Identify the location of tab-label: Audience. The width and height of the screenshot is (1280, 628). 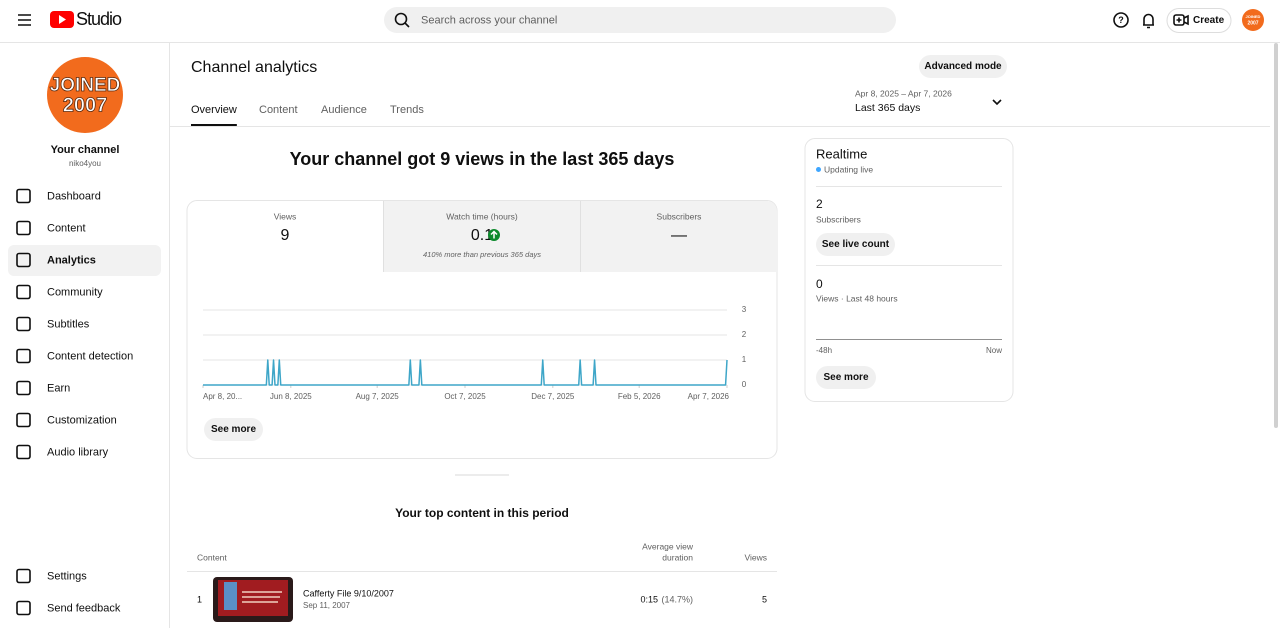
(344, 110).